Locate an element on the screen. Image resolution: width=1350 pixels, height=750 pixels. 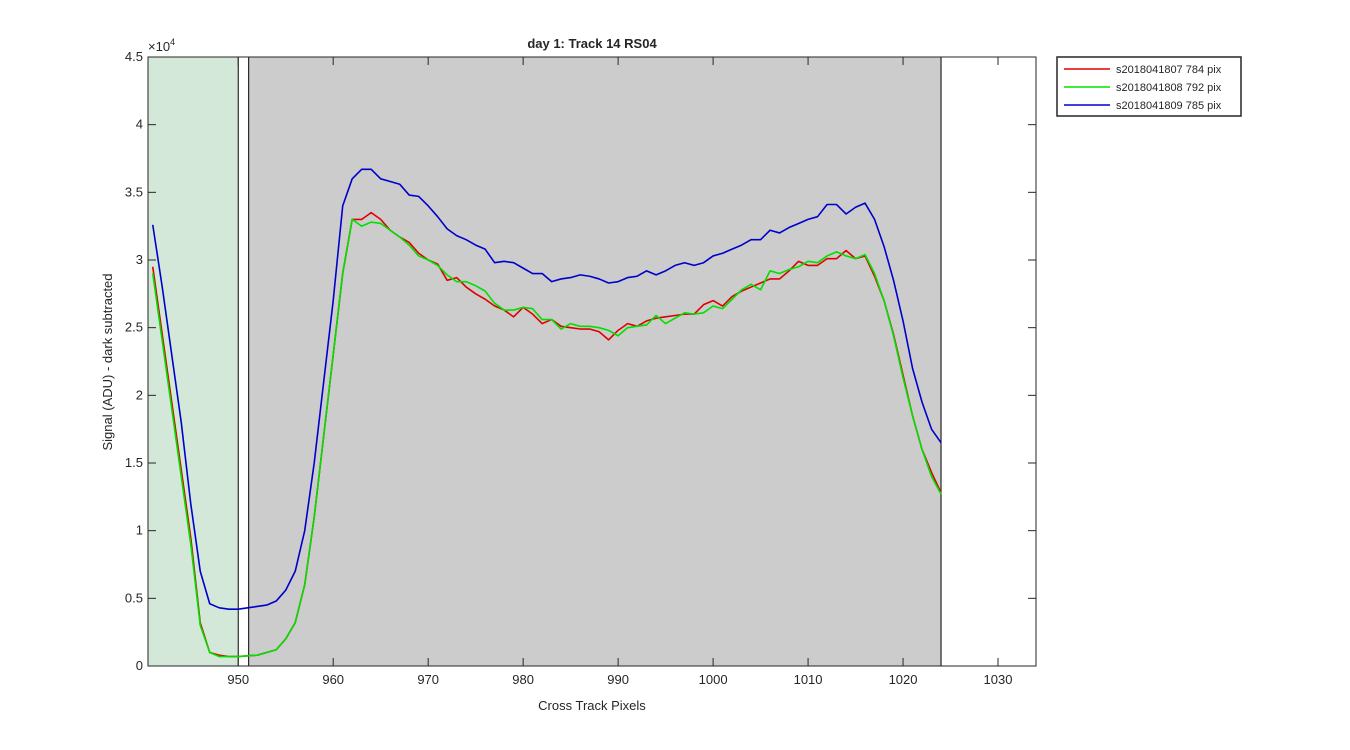
y-tick-label: 0 is located at coordinates (139, 665).